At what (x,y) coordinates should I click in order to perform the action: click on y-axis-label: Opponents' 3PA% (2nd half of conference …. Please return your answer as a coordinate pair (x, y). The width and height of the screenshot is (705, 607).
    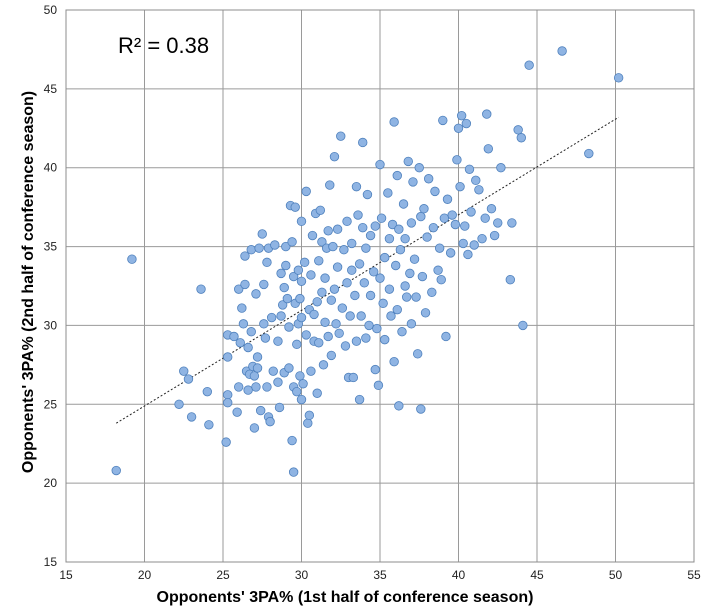
    Looking at the image, I should click on (28, 282).